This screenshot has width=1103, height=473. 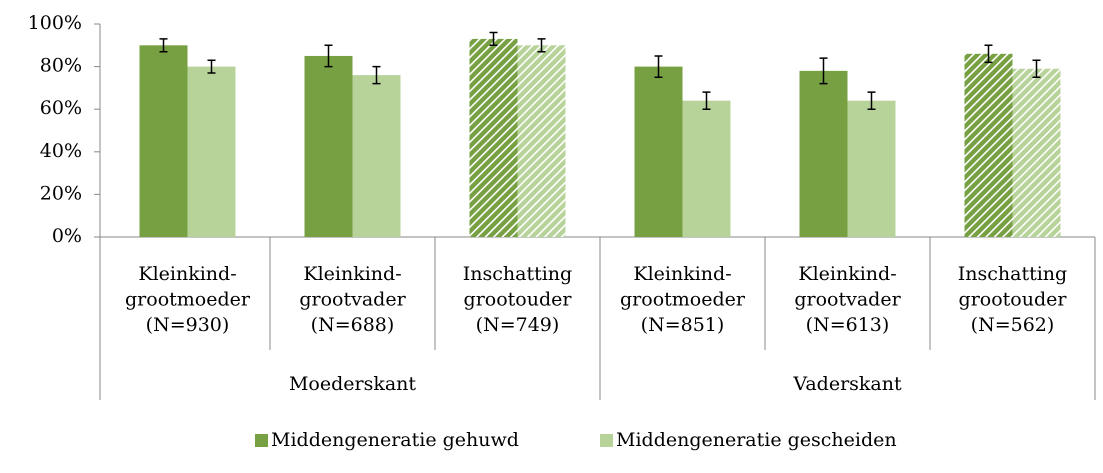 I want to click on x-tick-label: (N=688), so click(x=353, y=325).